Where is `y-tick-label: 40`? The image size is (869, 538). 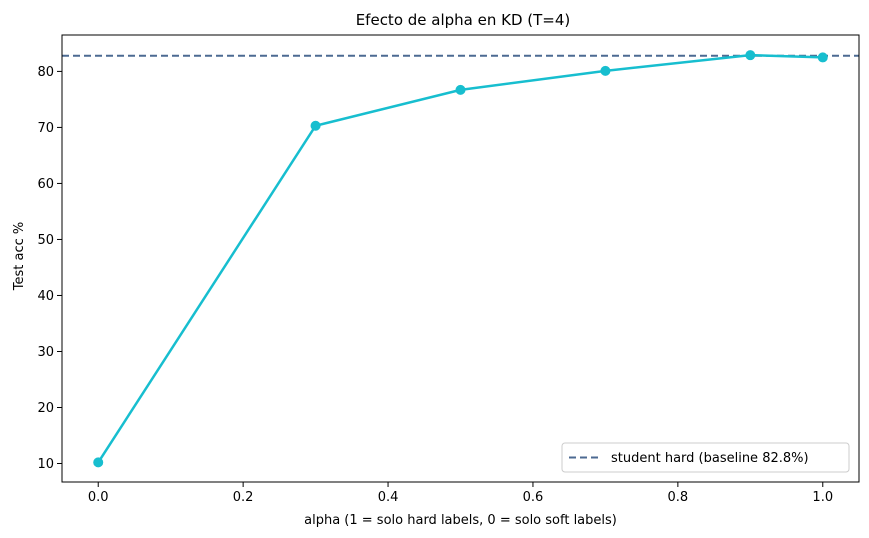 y-tick-label: 40 is located at coordinates (45, 296).